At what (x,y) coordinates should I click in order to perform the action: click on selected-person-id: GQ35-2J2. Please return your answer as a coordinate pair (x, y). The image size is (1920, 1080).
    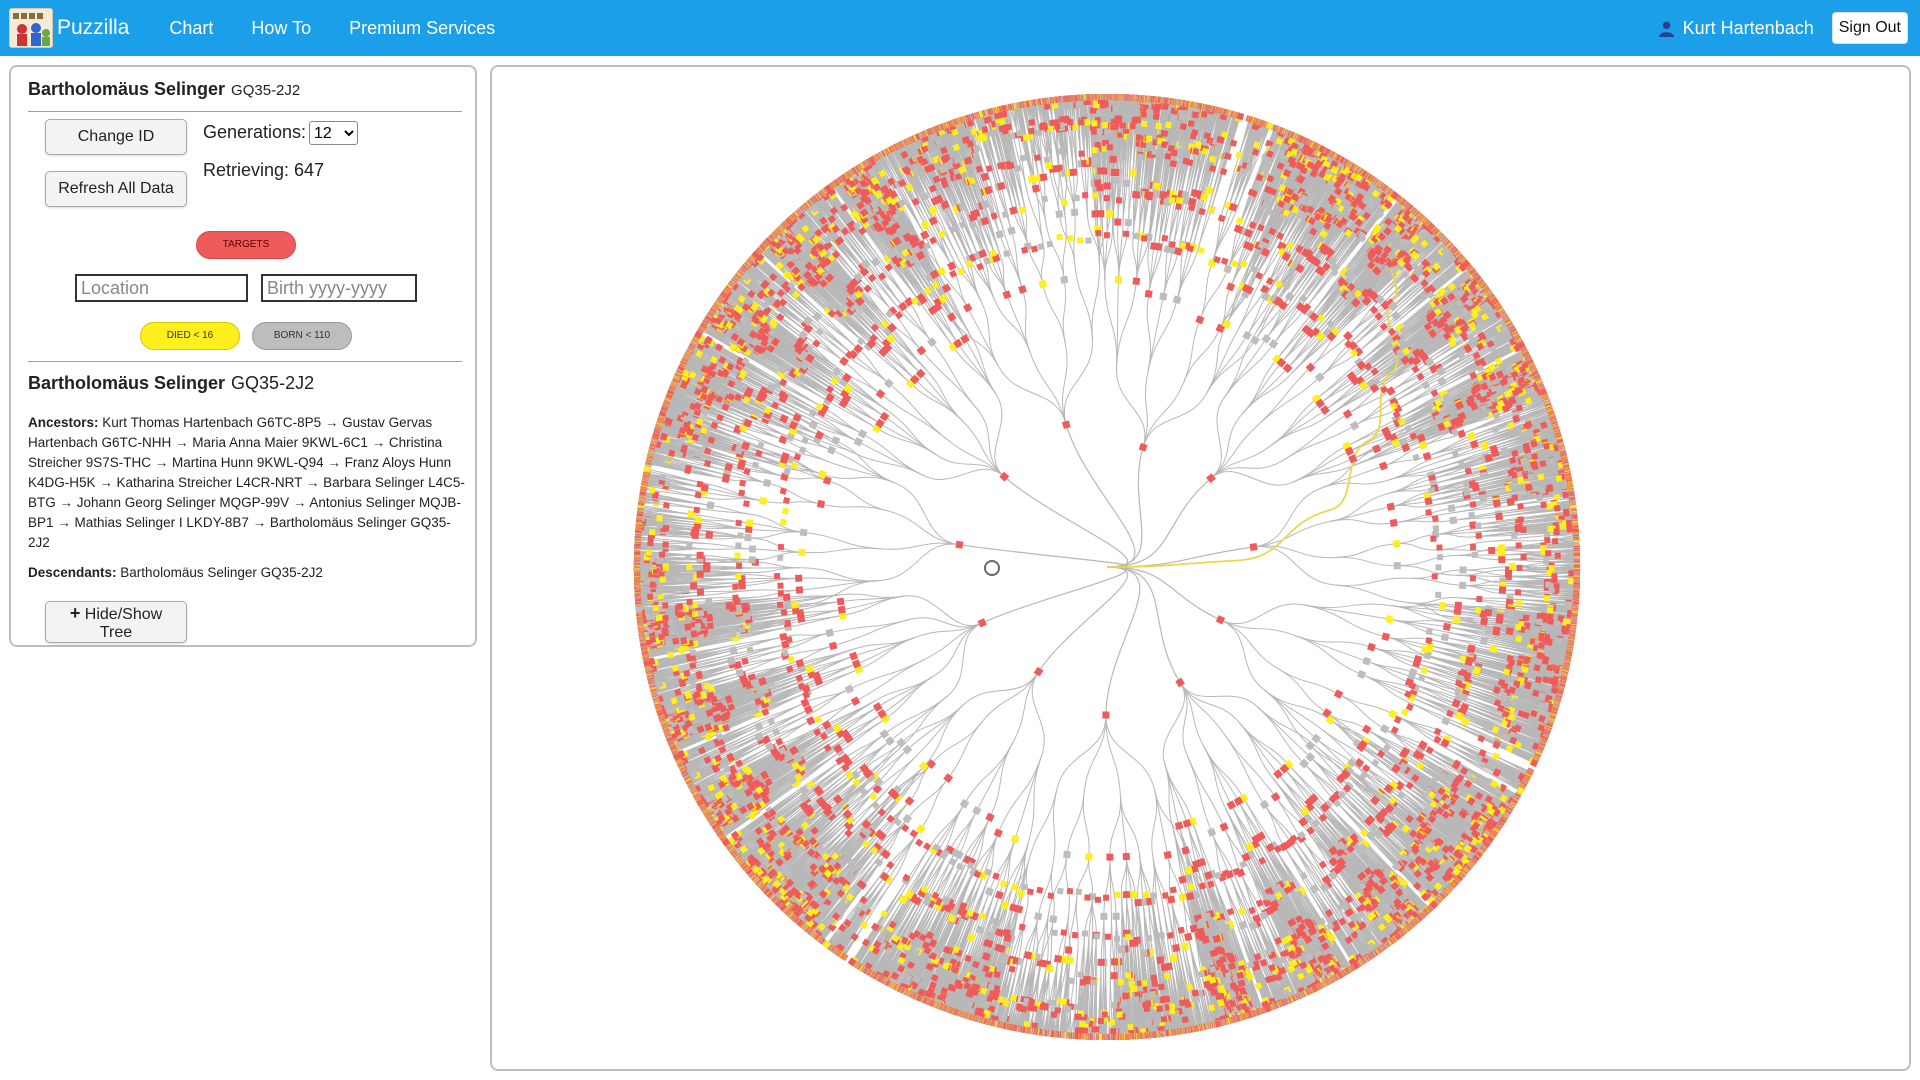
    Looking at the image, I should click on (272, 383).